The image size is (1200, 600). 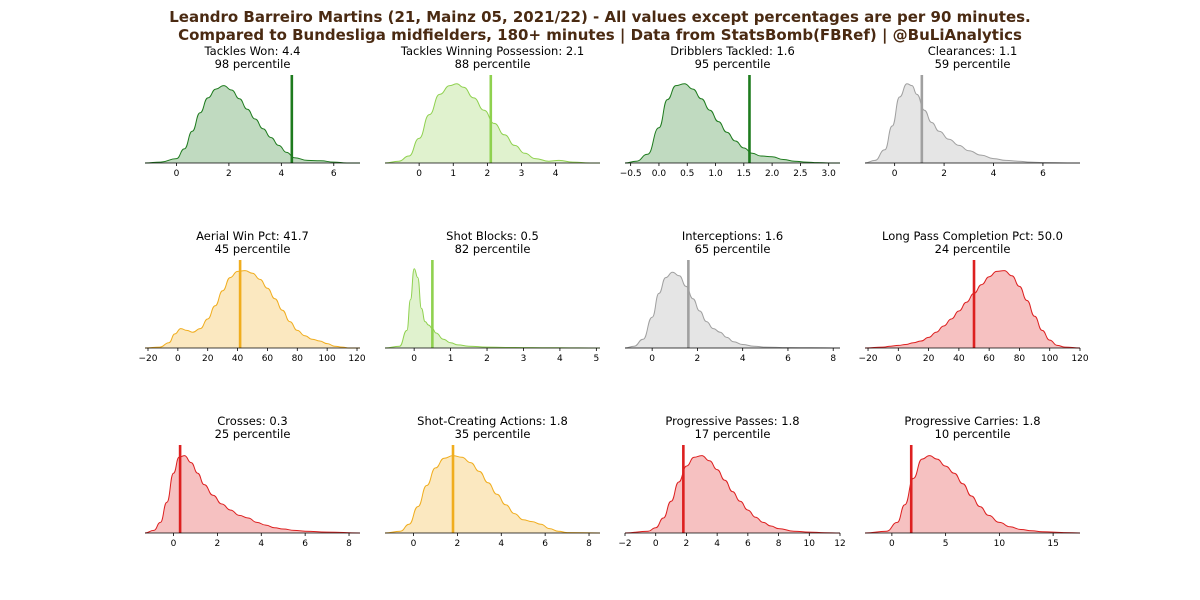 I want to click on chart-panel: Shot Blocks: 0.5 82 percentile 0 1 2 3 4 5, so click(x=492, y=305).